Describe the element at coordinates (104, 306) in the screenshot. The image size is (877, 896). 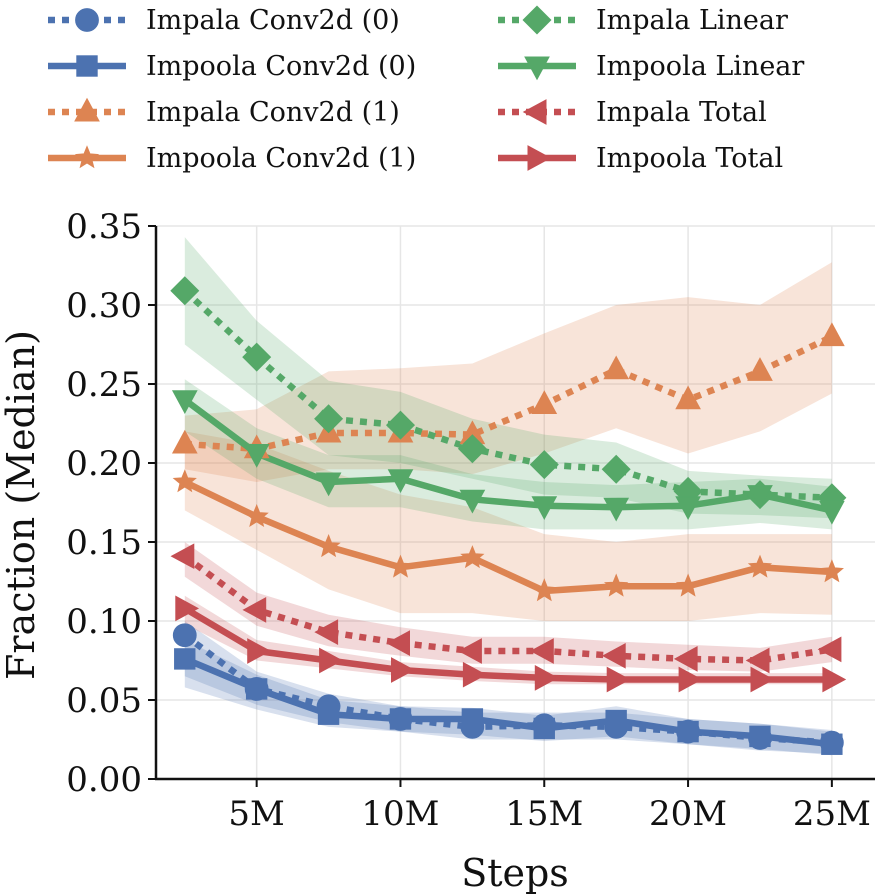
I see `y-tick-label: 0.30` at that location.